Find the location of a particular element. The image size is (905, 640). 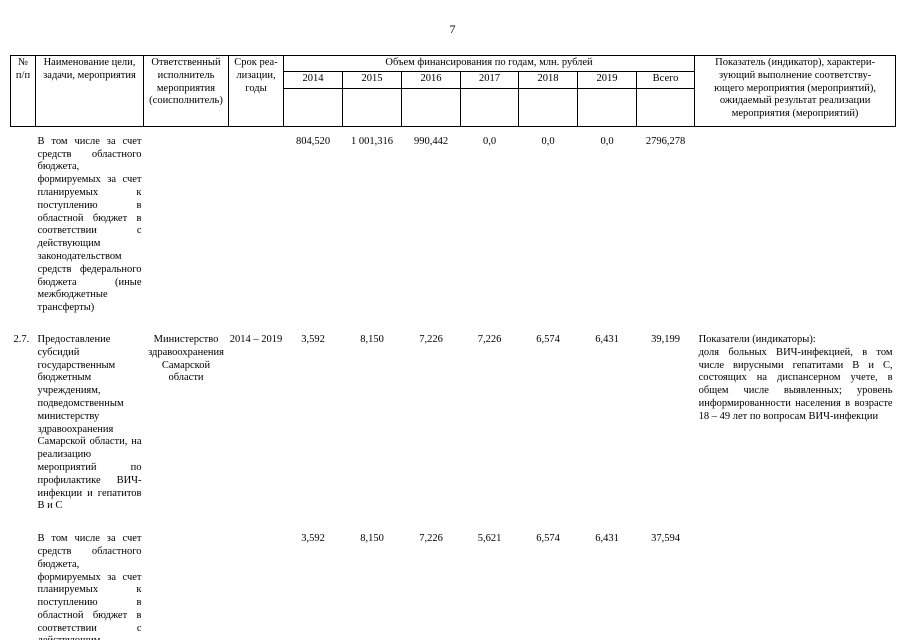

header-year-total: Всего is located at coordinates (665, 79).